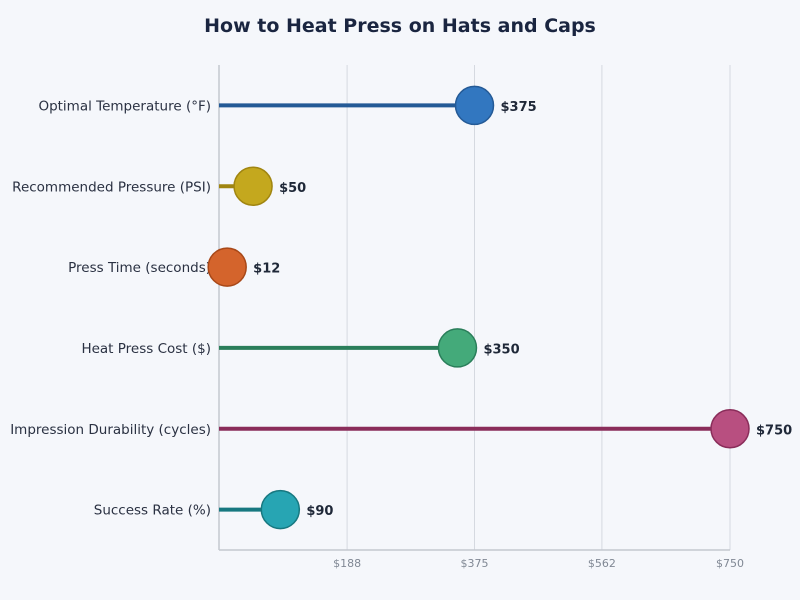 This screenshot has width=800, height=600. I want to click on data-label: $50, so click(292, 188).